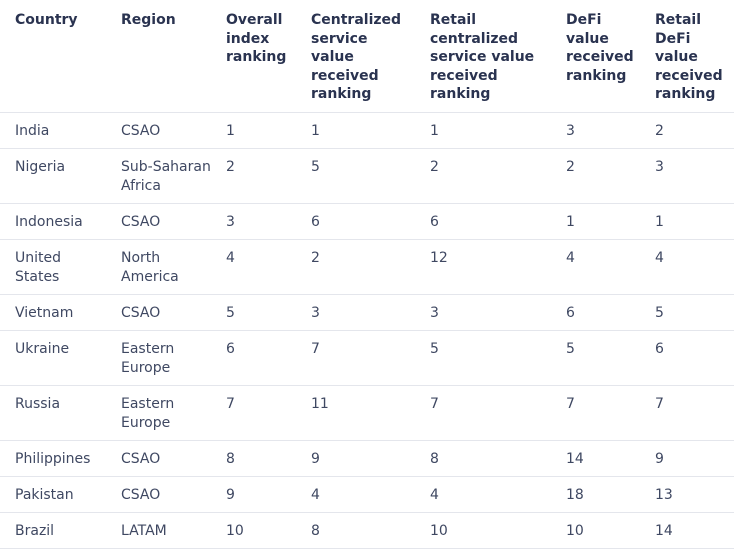  Describe the element at coordinates (687, 220) in the screenshot. I see `cell-retail-defi: 1` at that location.